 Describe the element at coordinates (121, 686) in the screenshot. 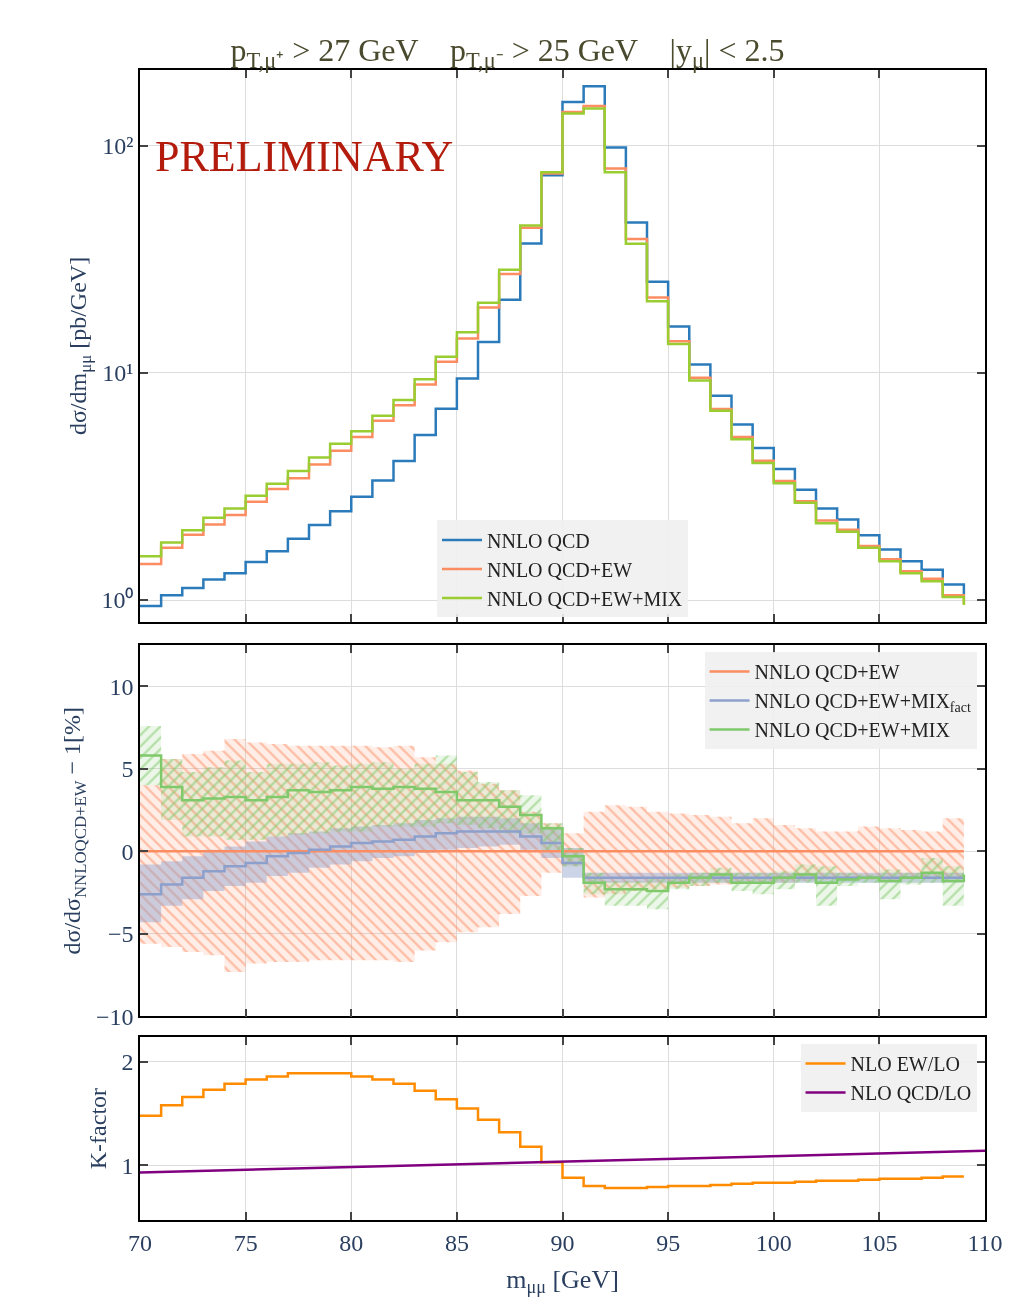

I see `y-tick-label: 10` at that location.